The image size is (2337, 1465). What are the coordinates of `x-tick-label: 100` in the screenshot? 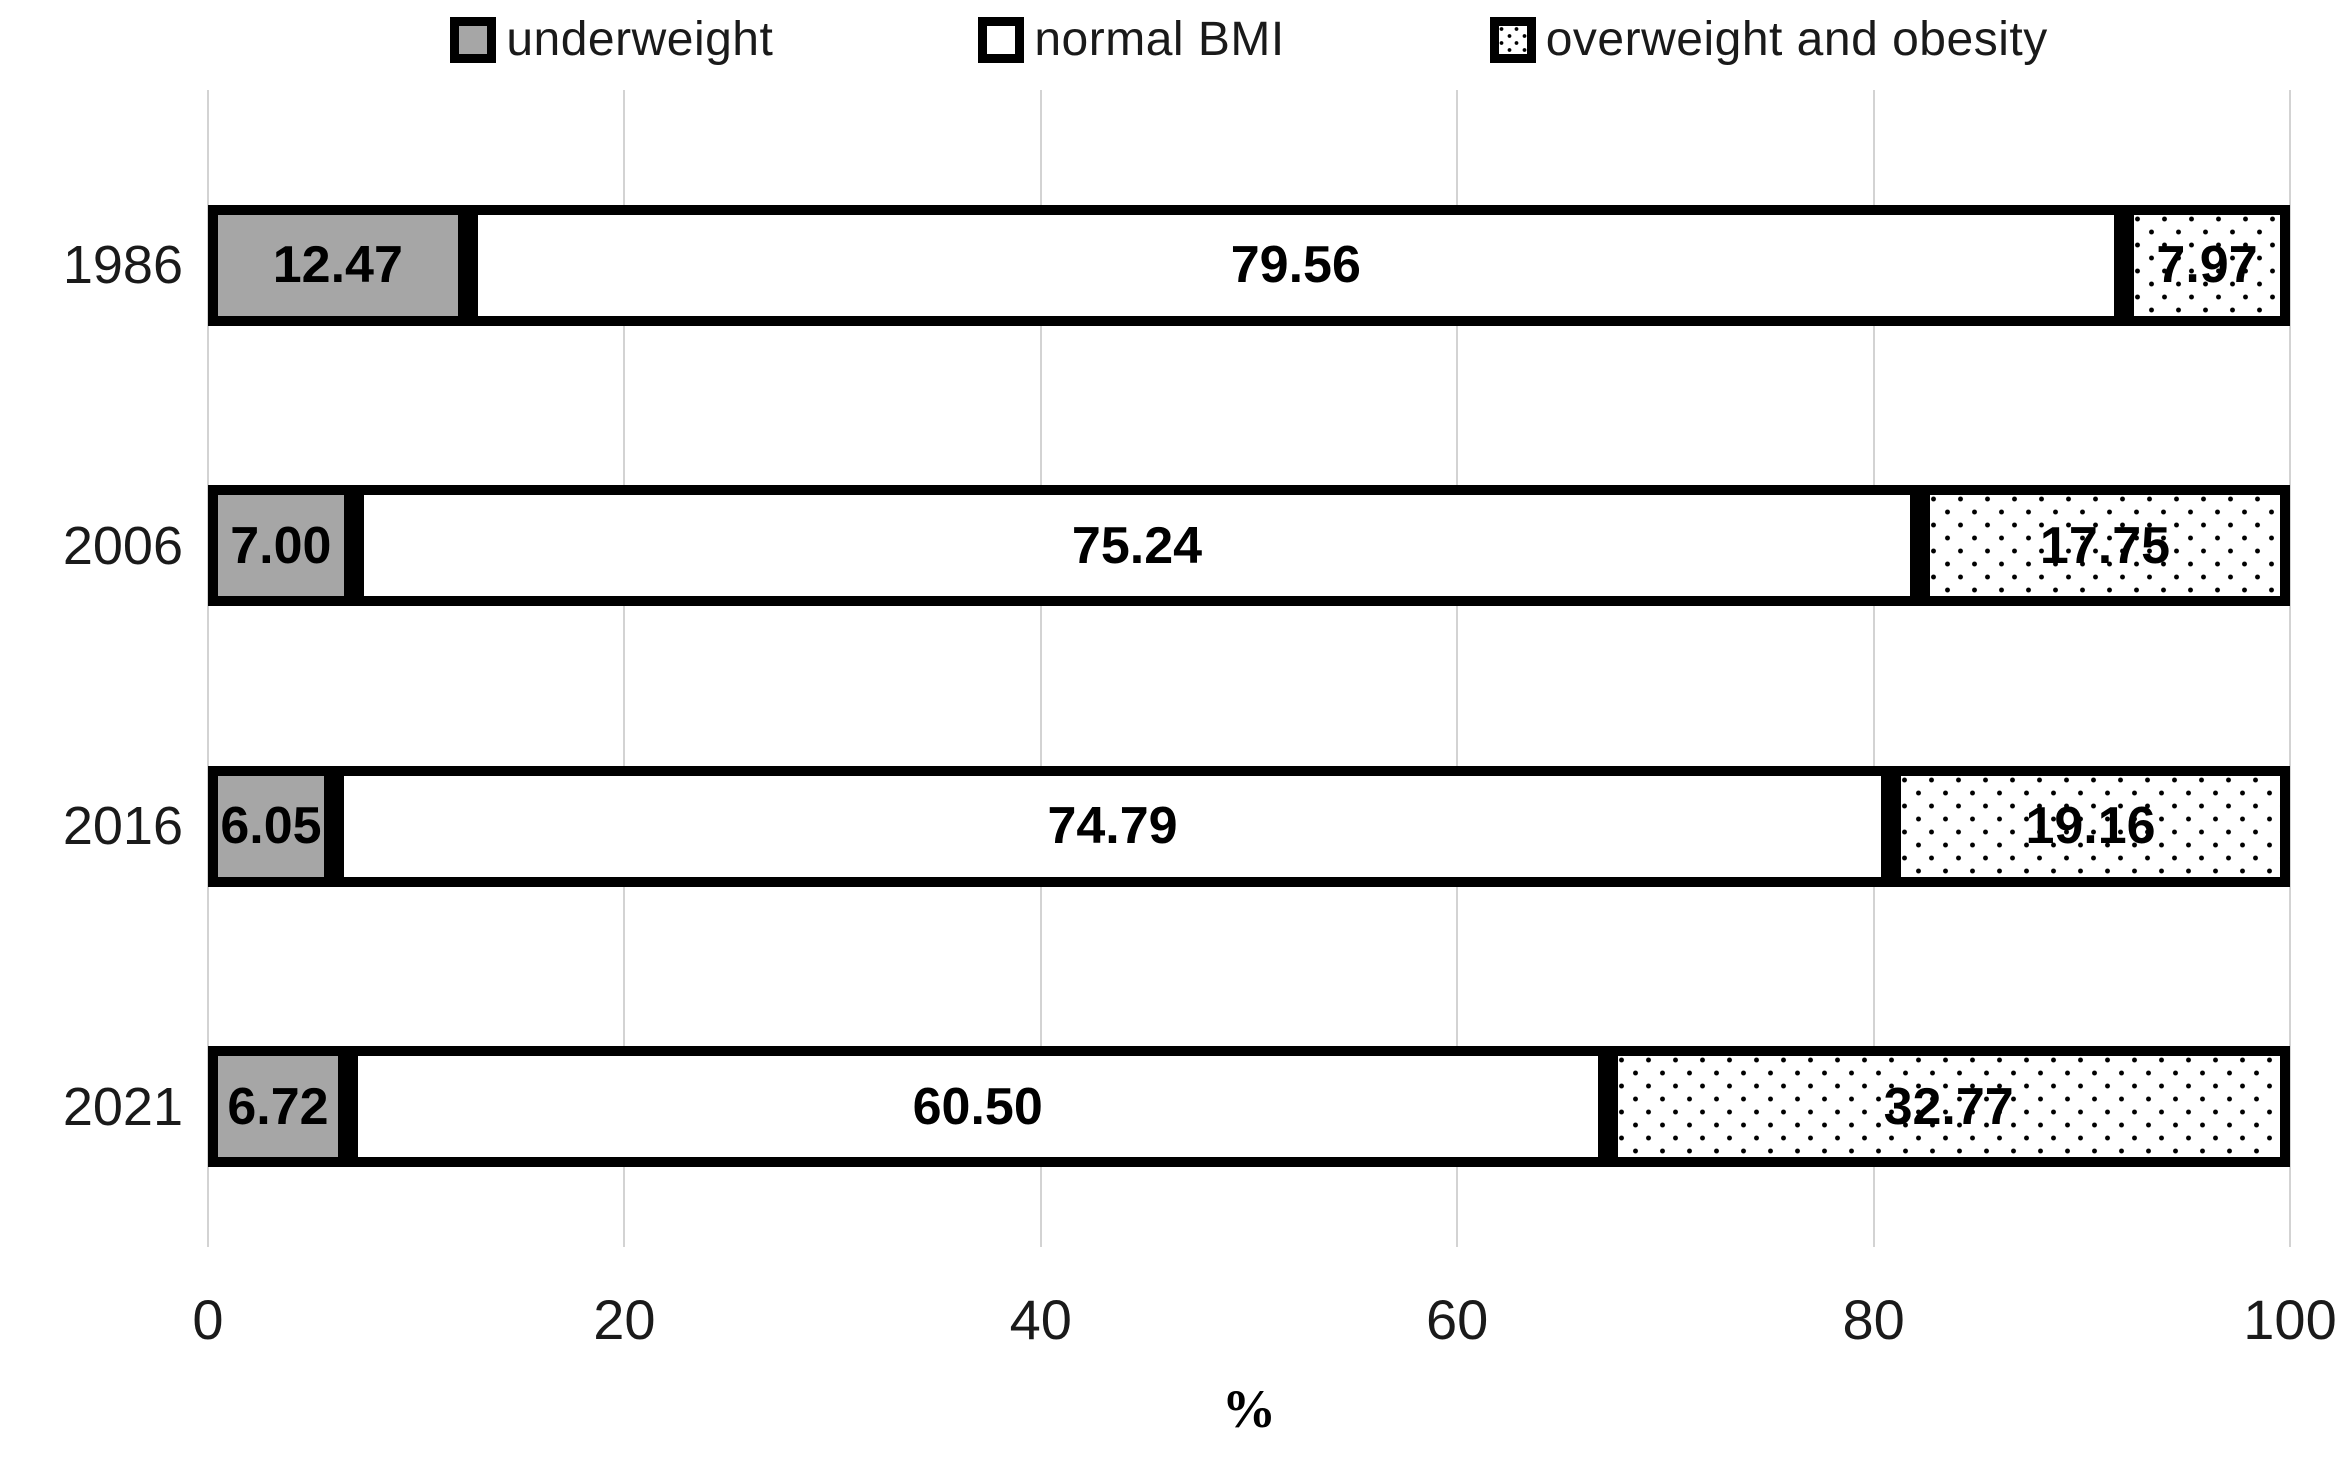 It's located at (2290, 1319).